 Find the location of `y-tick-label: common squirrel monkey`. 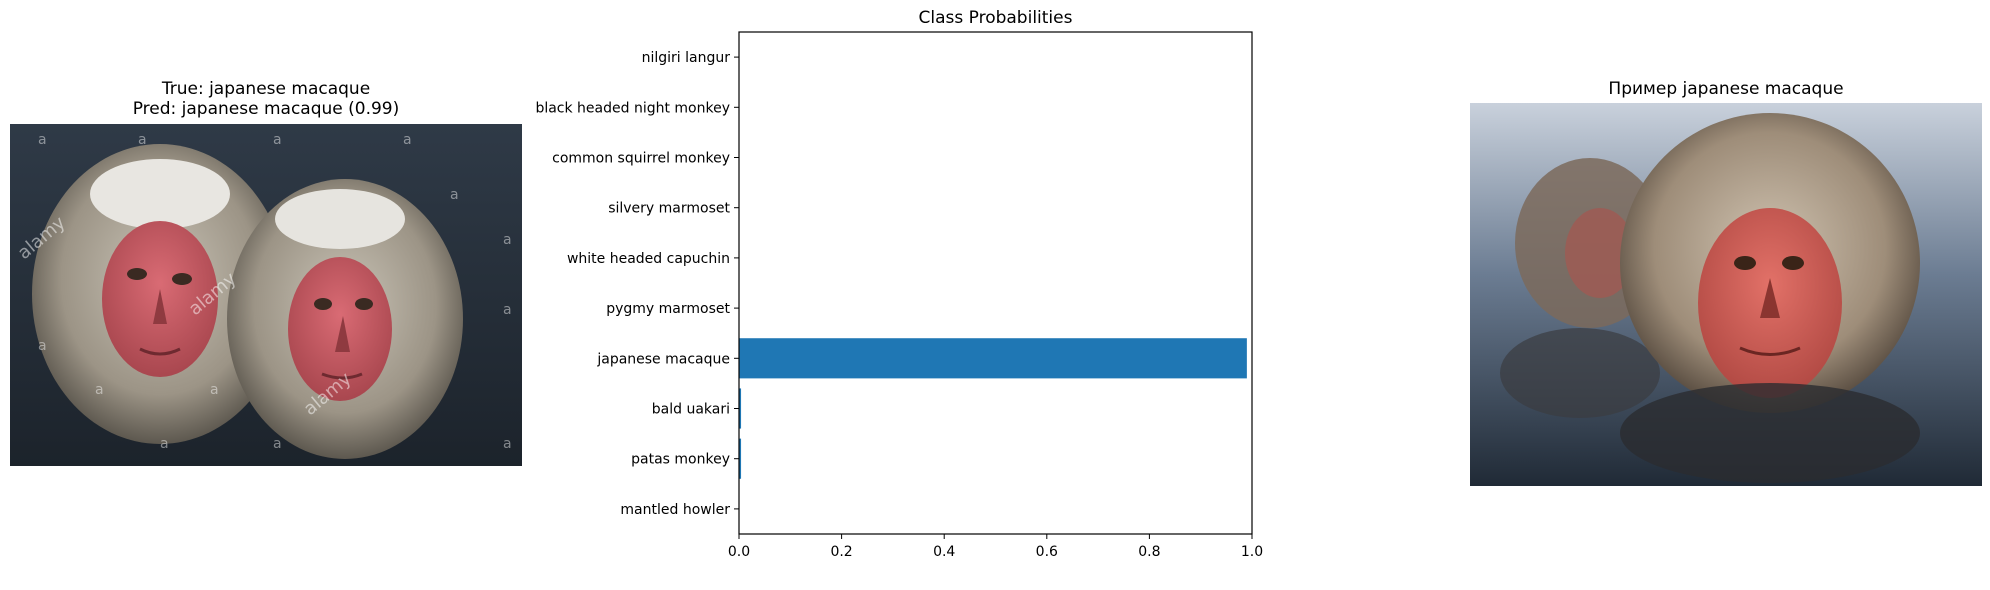

y-tick-label: common squirrel monkey is located at coordinates (641, 159).